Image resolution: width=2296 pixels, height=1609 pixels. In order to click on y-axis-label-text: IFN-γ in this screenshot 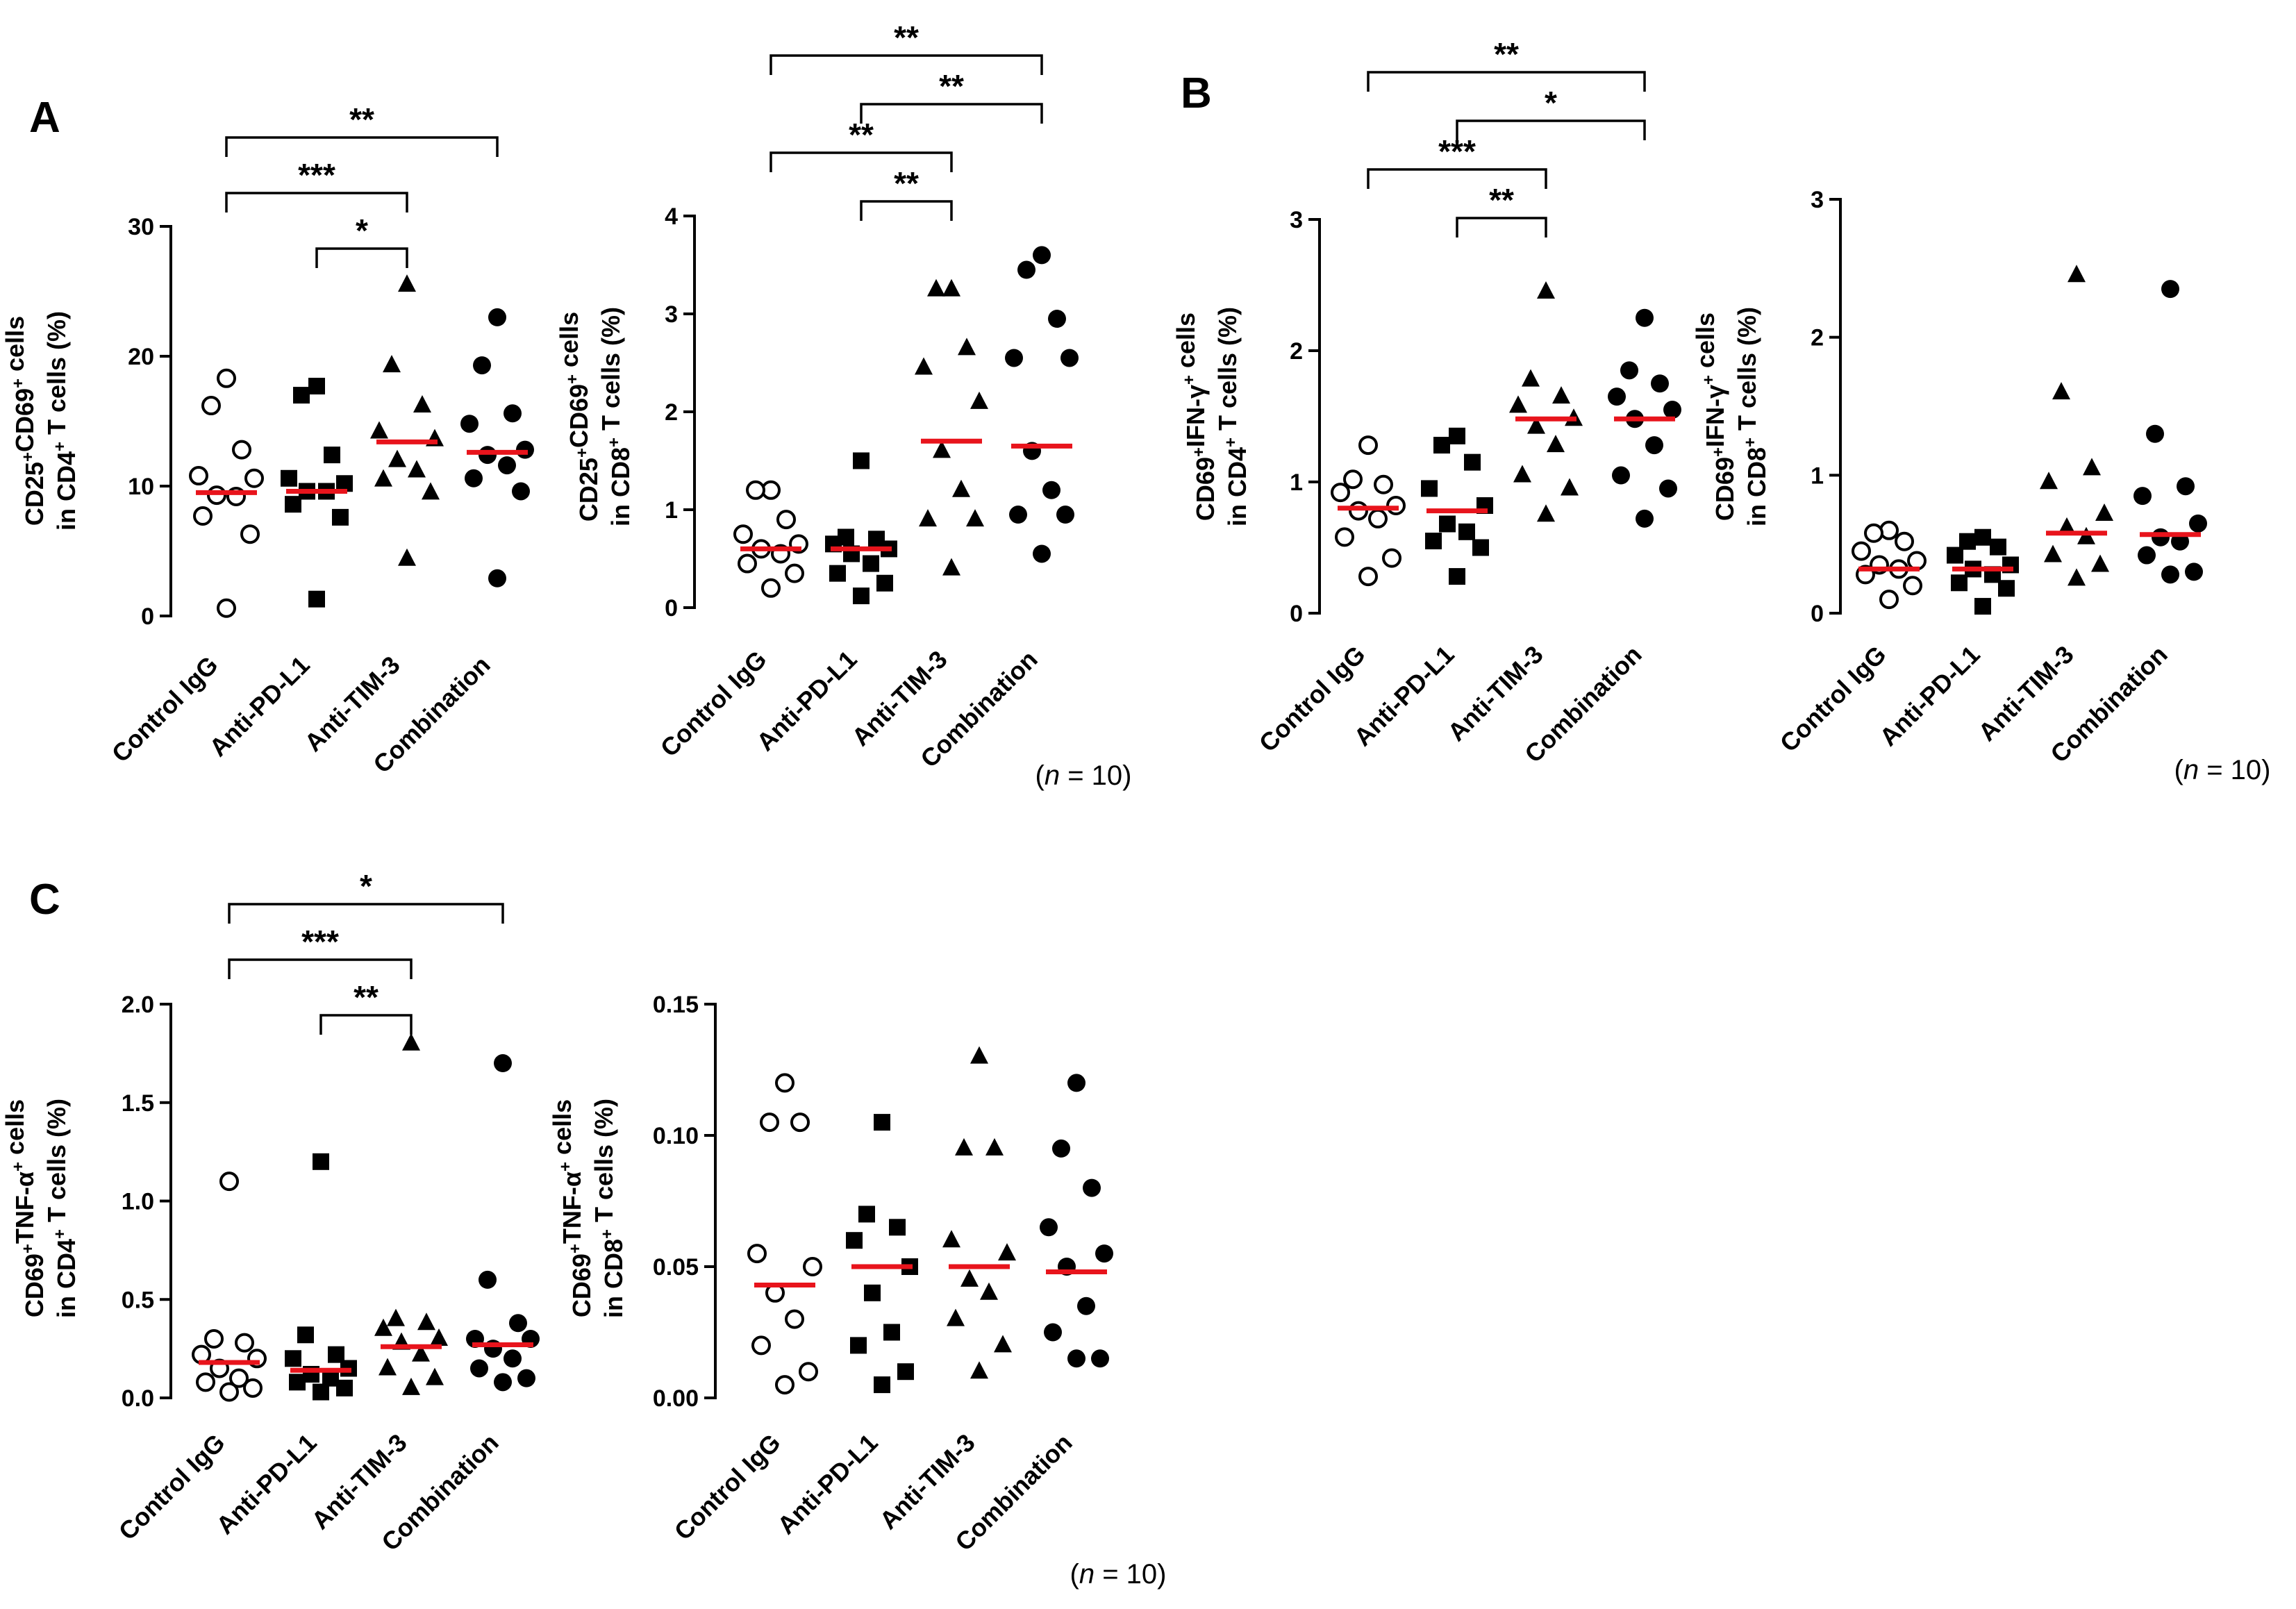, I will do `click(1715, 416)`.